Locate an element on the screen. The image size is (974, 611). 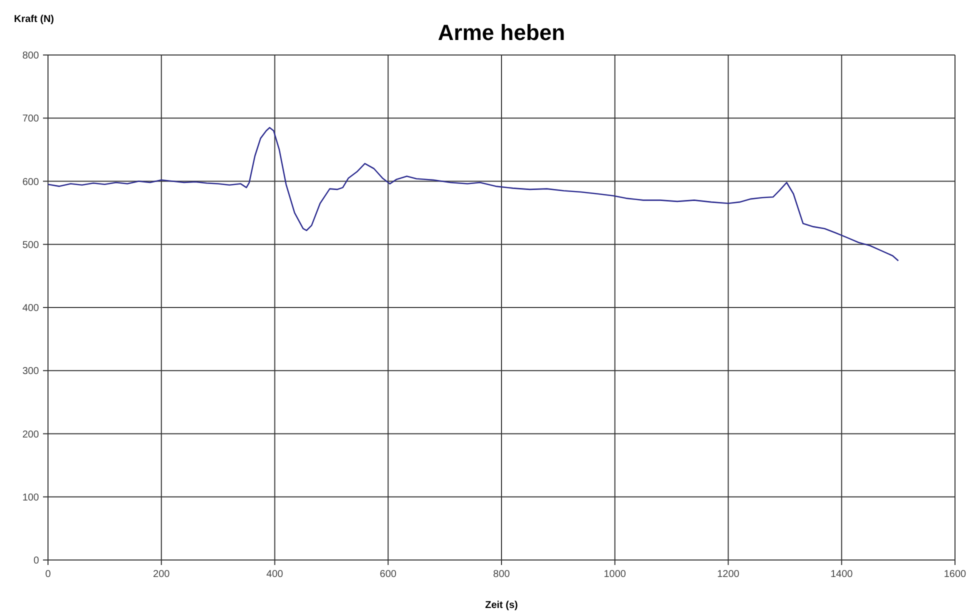
y-tick-label: 600 is located at coordinates (31, 182).